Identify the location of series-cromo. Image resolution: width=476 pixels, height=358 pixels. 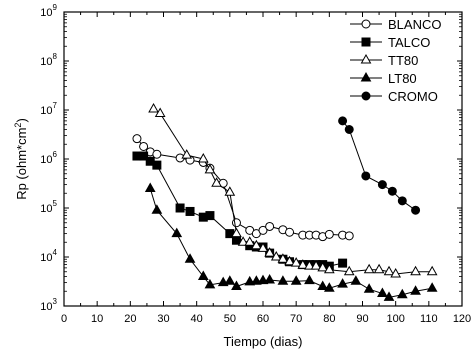
(379, 165).